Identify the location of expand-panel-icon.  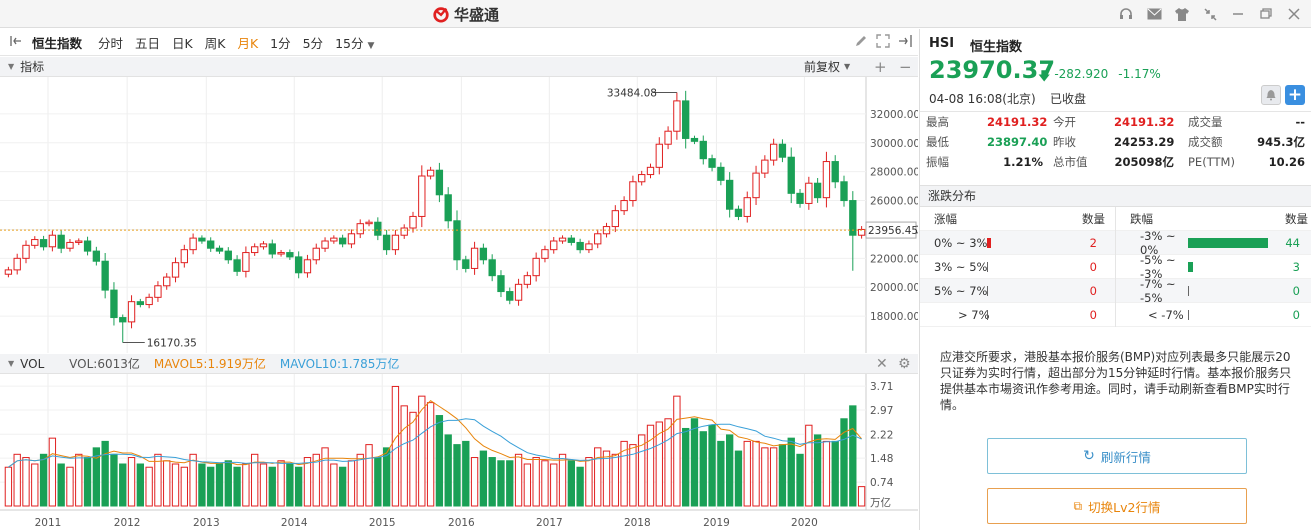
(905, 42).